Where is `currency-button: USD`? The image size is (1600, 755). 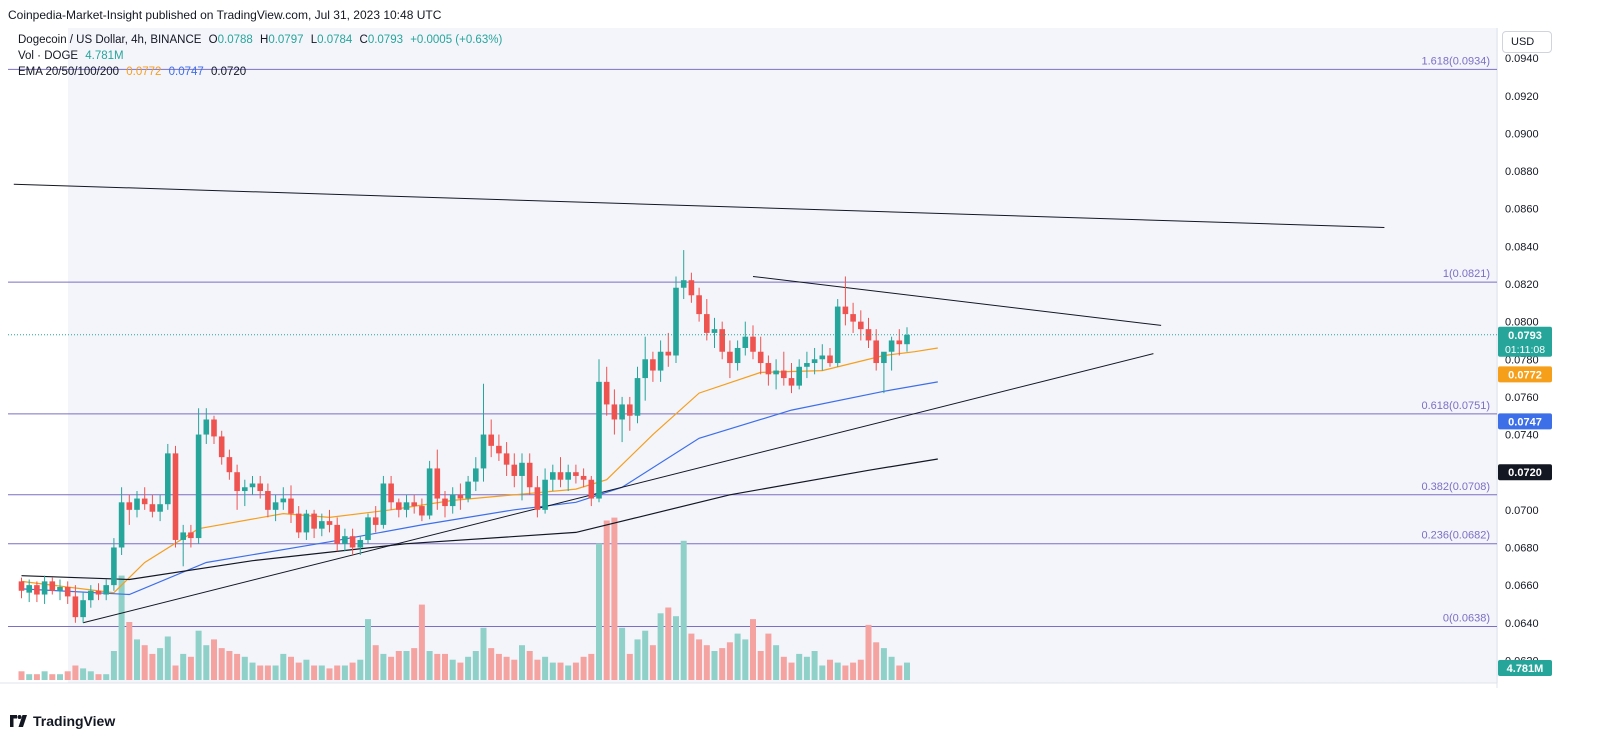 currency-button: USD is located at coordinates (1527, 42).